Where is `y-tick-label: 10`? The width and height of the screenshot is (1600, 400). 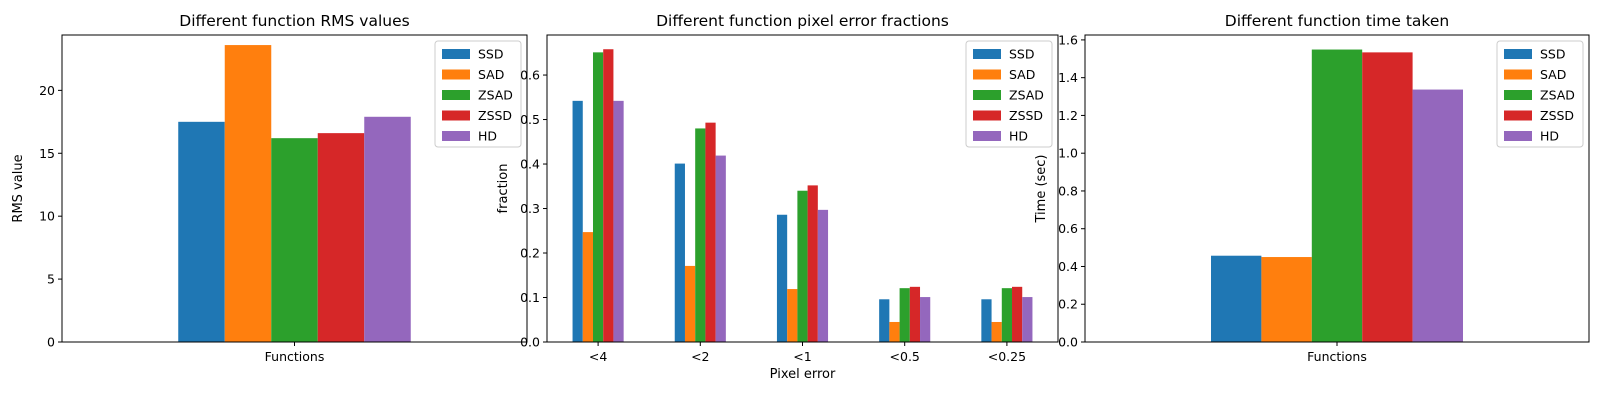 y-tick-label: 10 is located at coordinates (47, 216).